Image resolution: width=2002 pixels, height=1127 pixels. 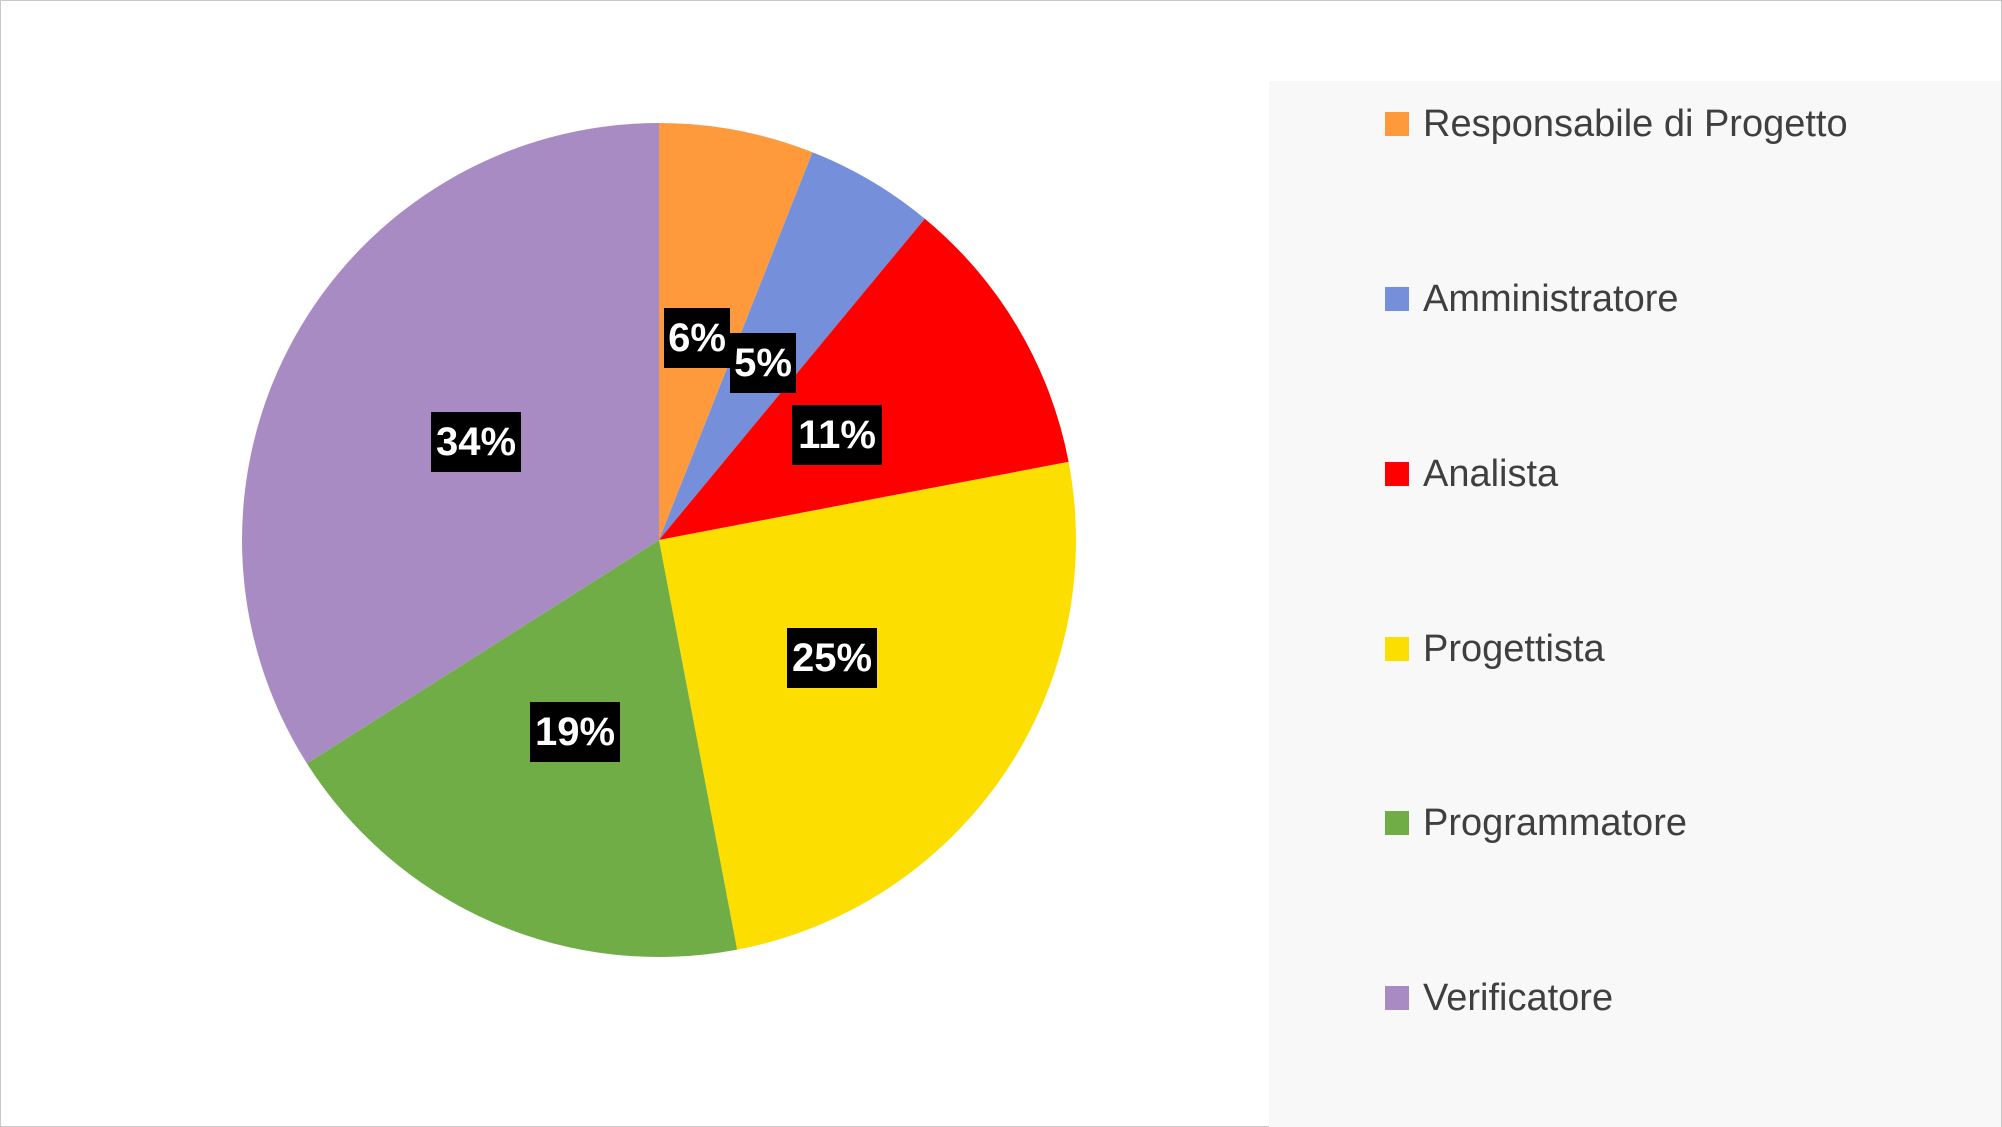 I want to click on legend-item-verificatore: Verificatore, so click(x=1499, y=998).